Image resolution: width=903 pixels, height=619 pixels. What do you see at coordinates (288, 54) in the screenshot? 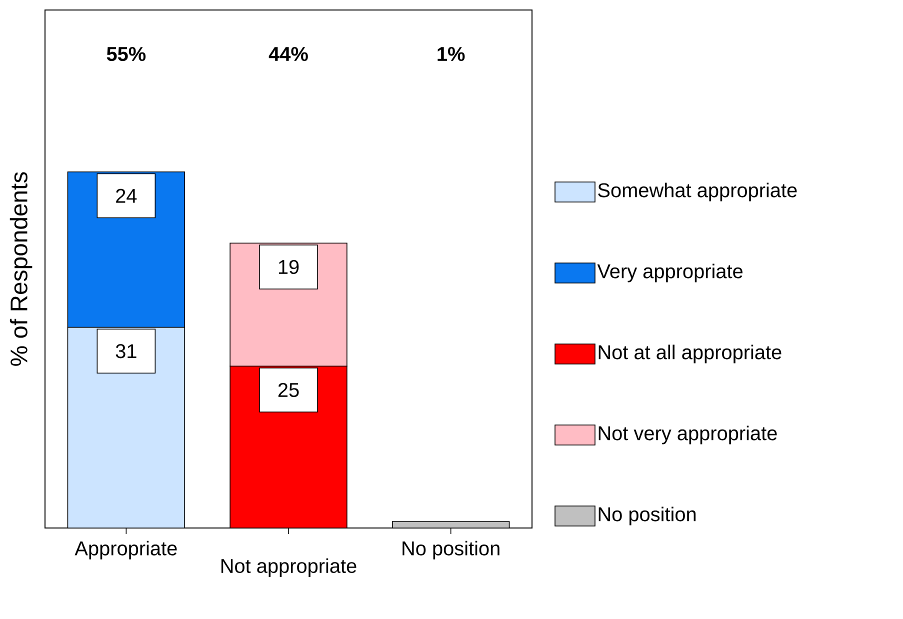
I see `annotation: 44%` at bounding box center [288, 54].